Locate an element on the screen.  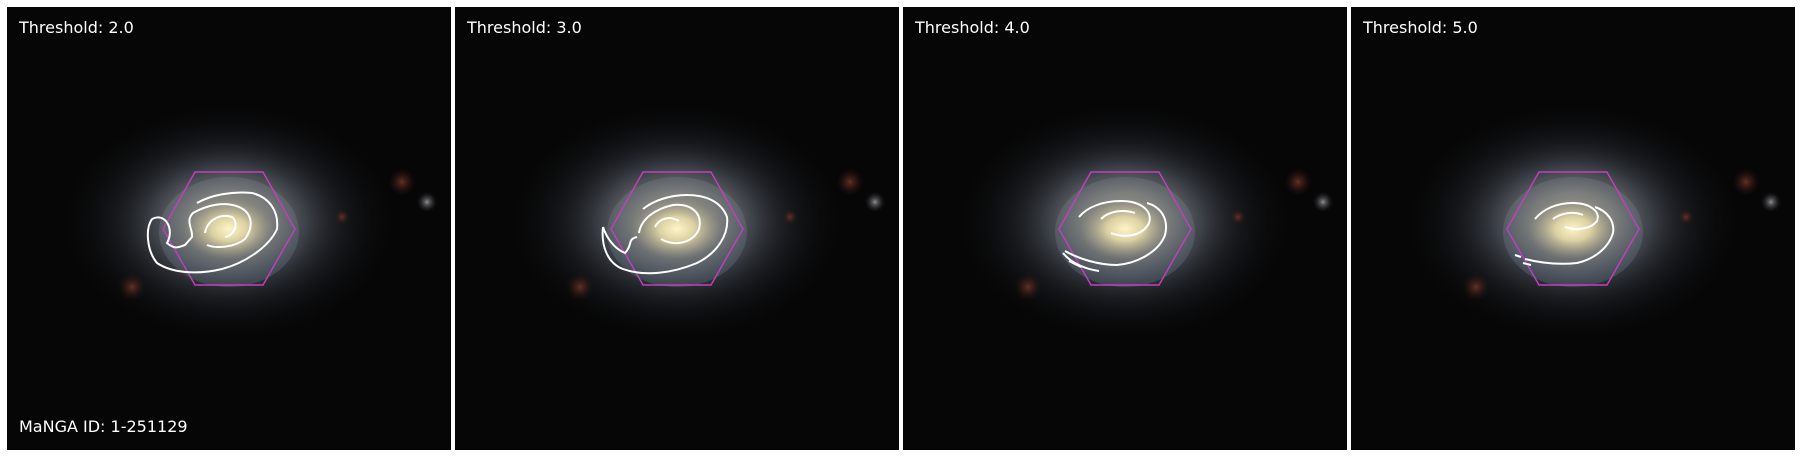
threshold-label: Threshold: 5.0 is located at coordinates (1420, 27).